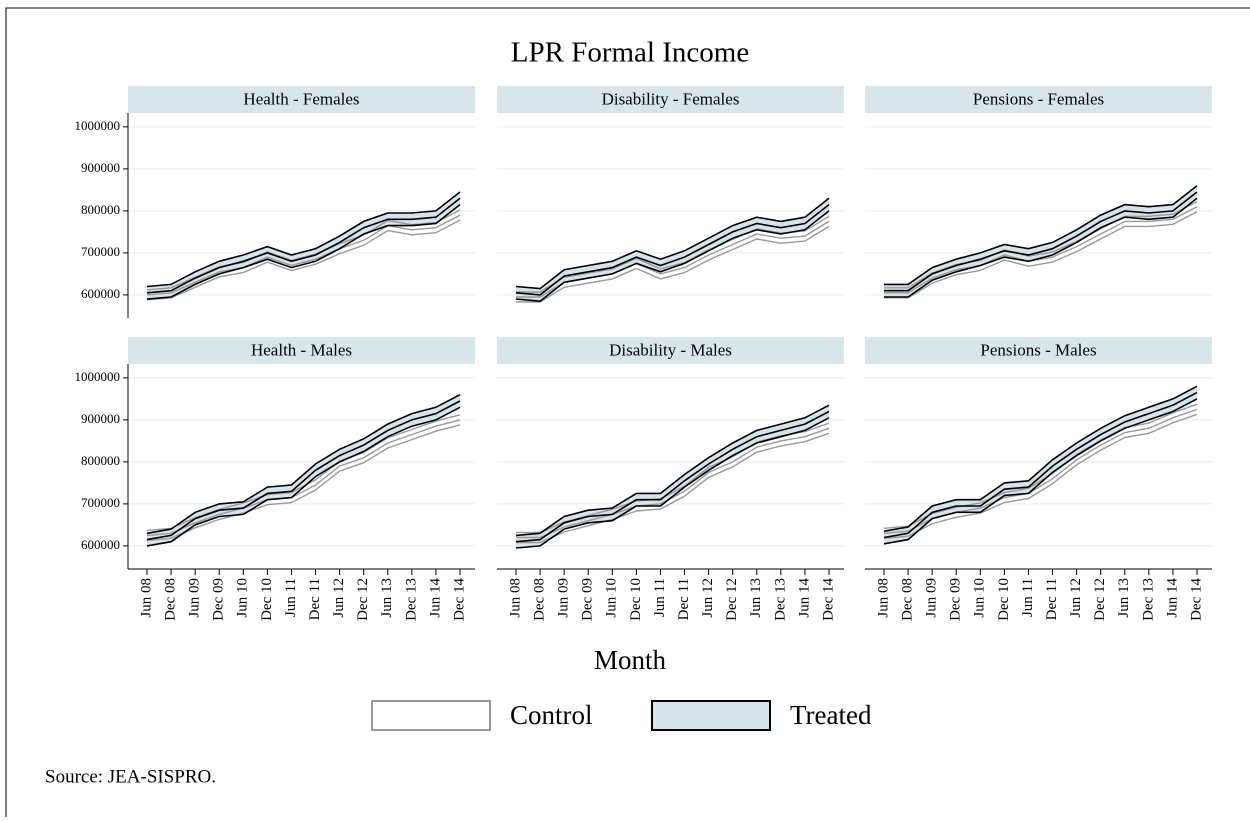 The image size is (1250, 822). What do you see at coordinates (630, 660) in the screenshot?
I see `x-axis-title: Month` at bounding box center [630, 660].